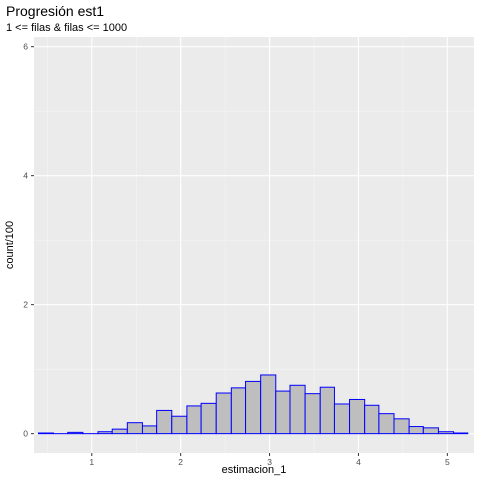 Image resolution: width=480 pixels, height=480 pixels. Describe the element at coordinates (91, 462) in the screenshot. I see `x-tick-label: 1` at that location.